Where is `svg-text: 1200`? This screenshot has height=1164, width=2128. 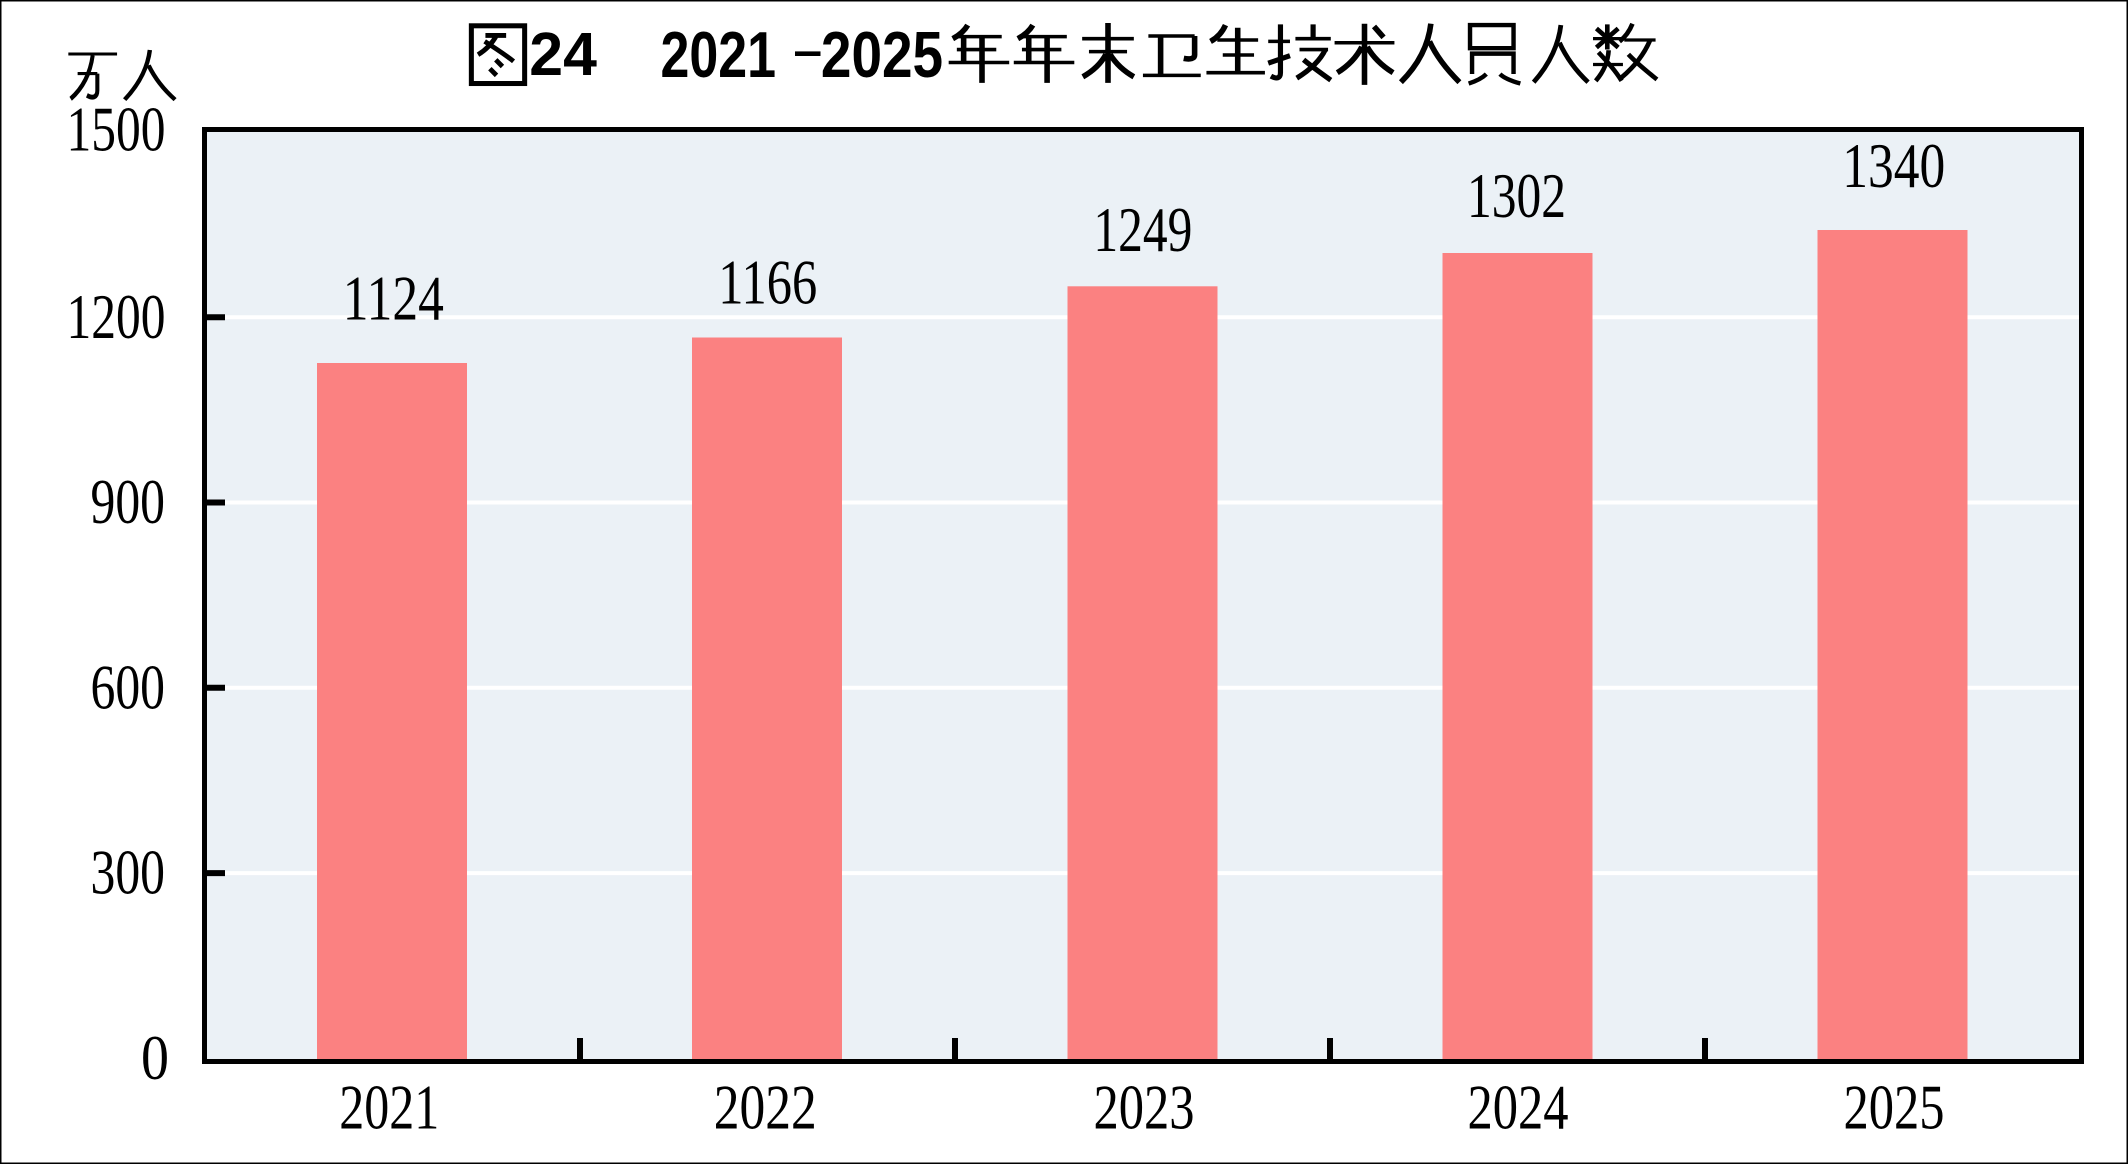 svg-text: 1200 is located at coordinates (116, 317).